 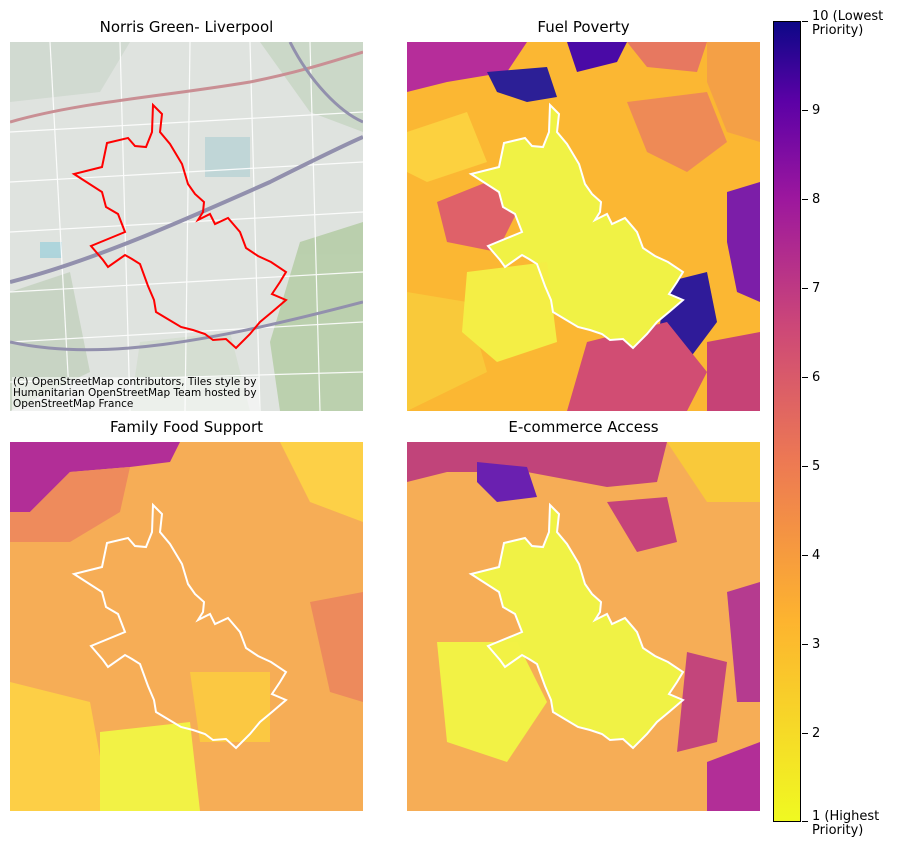 What do you see at coordinates (816, 199) in the screenshot?
I see `colorbar-tick-label-8: 8` at bounding box center [816, 199].